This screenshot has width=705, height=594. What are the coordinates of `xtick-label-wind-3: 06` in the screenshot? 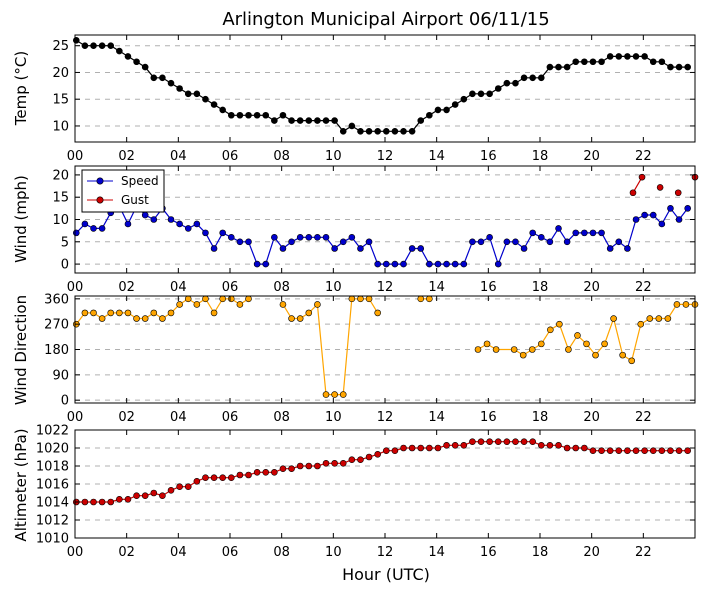 It's located at (230, 287).